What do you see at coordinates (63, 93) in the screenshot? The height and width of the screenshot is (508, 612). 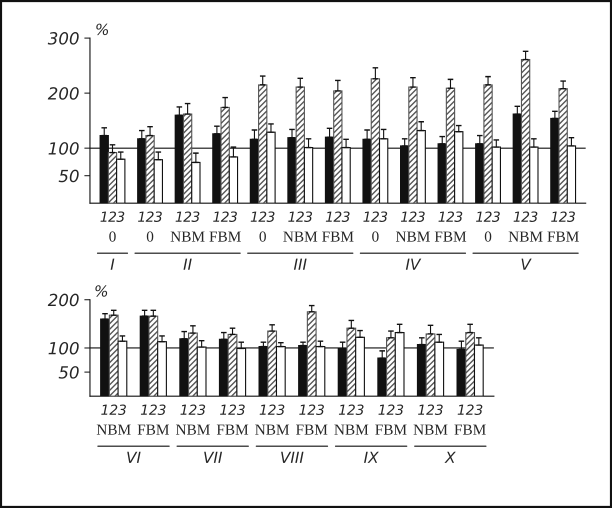 I see `y-tick-label: 200` at bounding box center [63, 93].